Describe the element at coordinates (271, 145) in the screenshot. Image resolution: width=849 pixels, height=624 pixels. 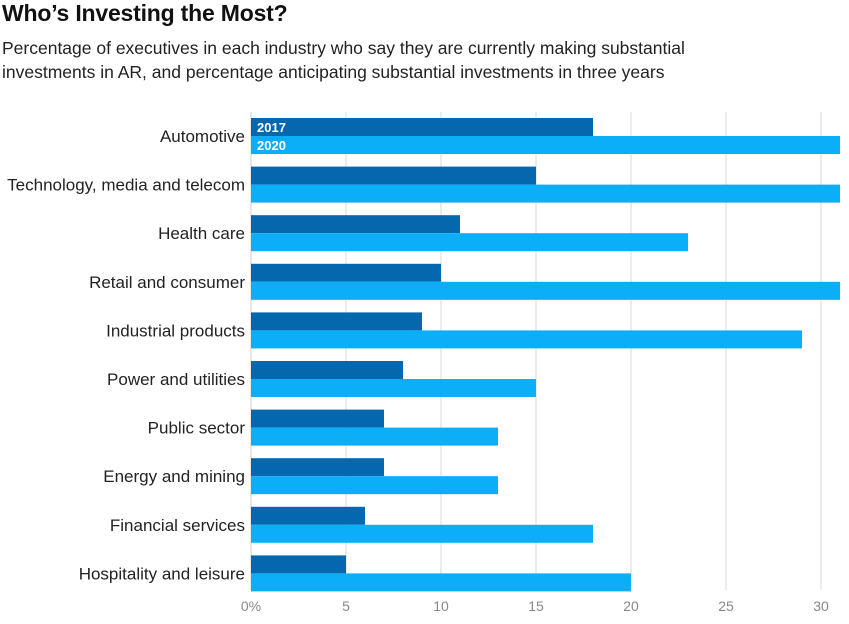
I see `legend-label-2020: 2020` at that location.